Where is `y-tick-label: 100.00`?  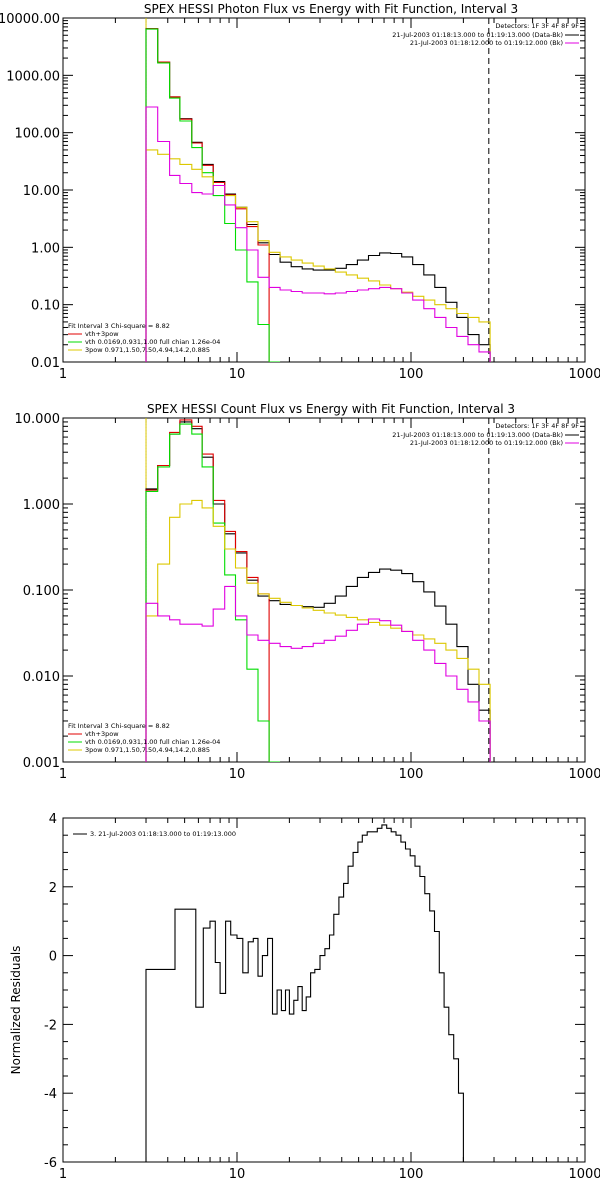
y-tick-label: 100.00 is located at coordinates (38, 134).